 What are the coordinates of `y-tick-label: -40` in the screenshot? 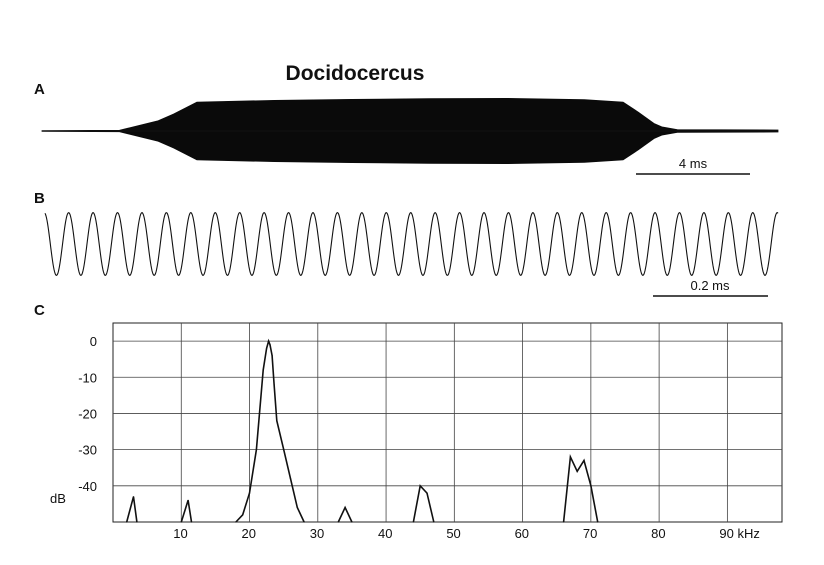 It's located at (87, 486).